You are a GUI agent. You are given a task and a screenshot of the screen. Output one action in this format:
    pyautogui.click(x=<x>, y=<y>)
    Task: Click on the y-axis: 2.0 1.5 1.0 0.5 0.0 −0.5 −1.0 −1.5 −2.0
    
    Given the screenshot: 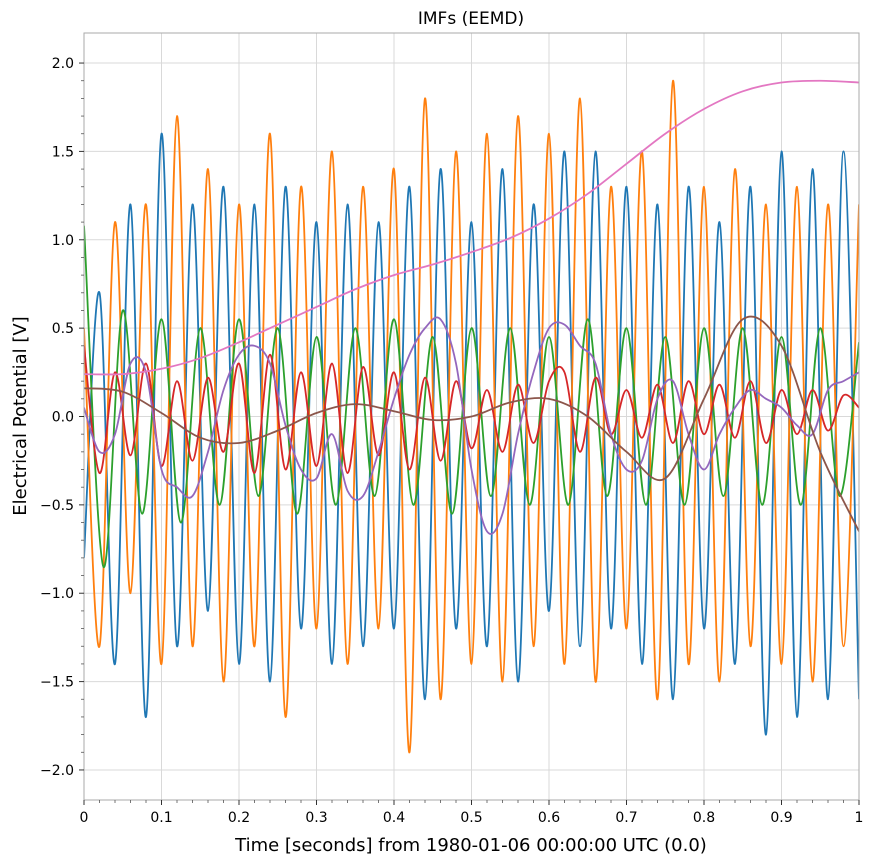 What is the action you would take?
    pyautogui.click(x=62, y=417)
    